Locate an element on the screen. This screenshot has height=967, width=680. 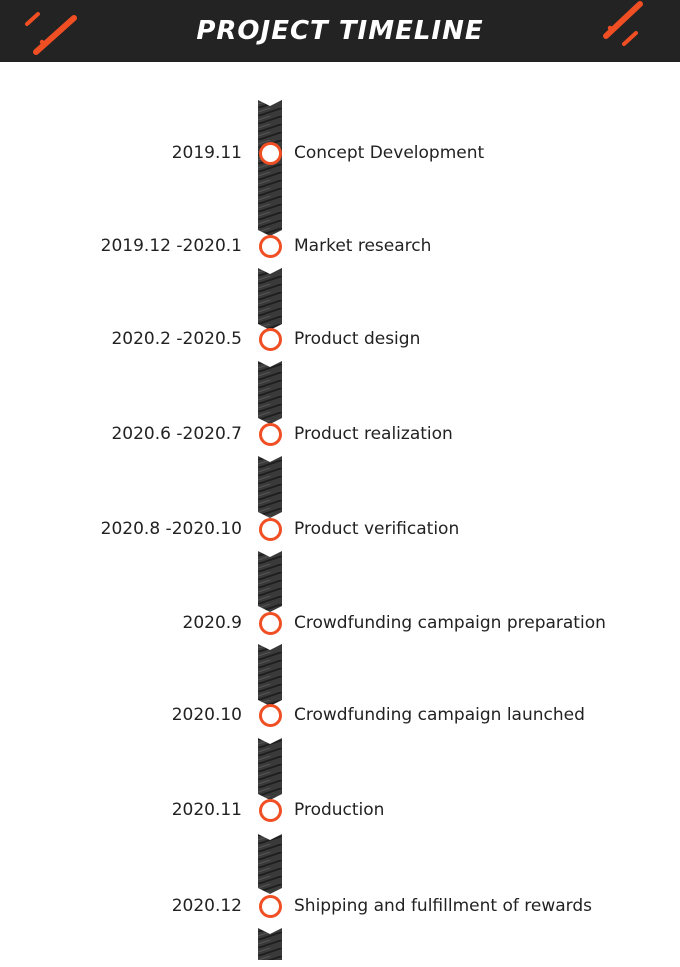
timeline-item: 2020.2 -2020.5 Product design is located at coordinates (340, 339).